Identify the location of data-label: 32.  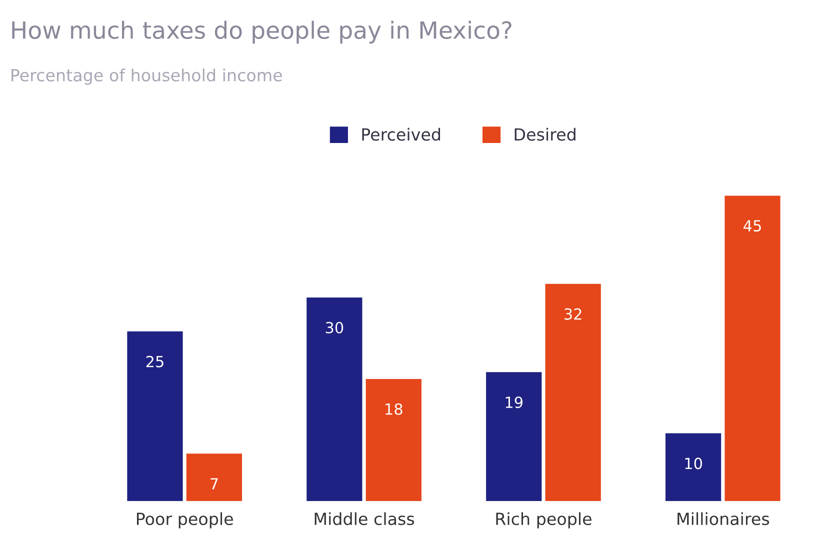
(573, 314).